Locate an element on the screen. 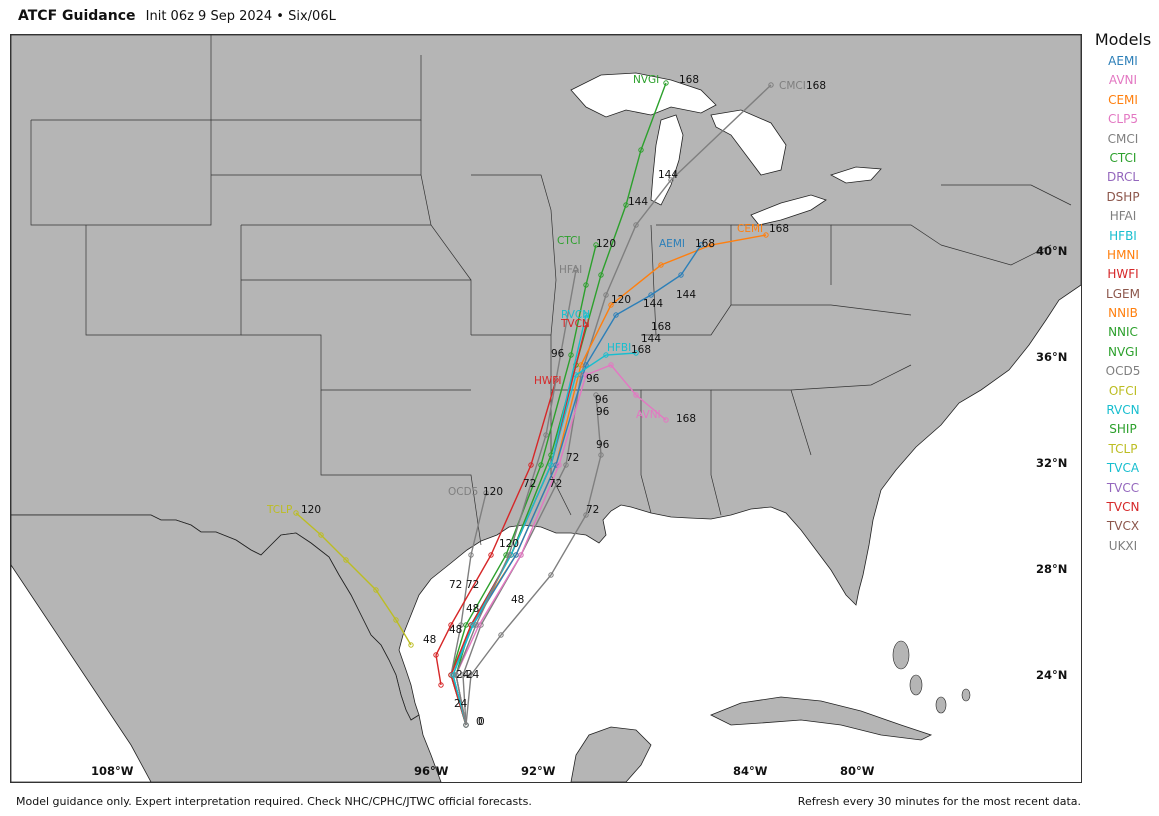  legend-item-cemi: CEMI is located at coordinates (1123, 99).